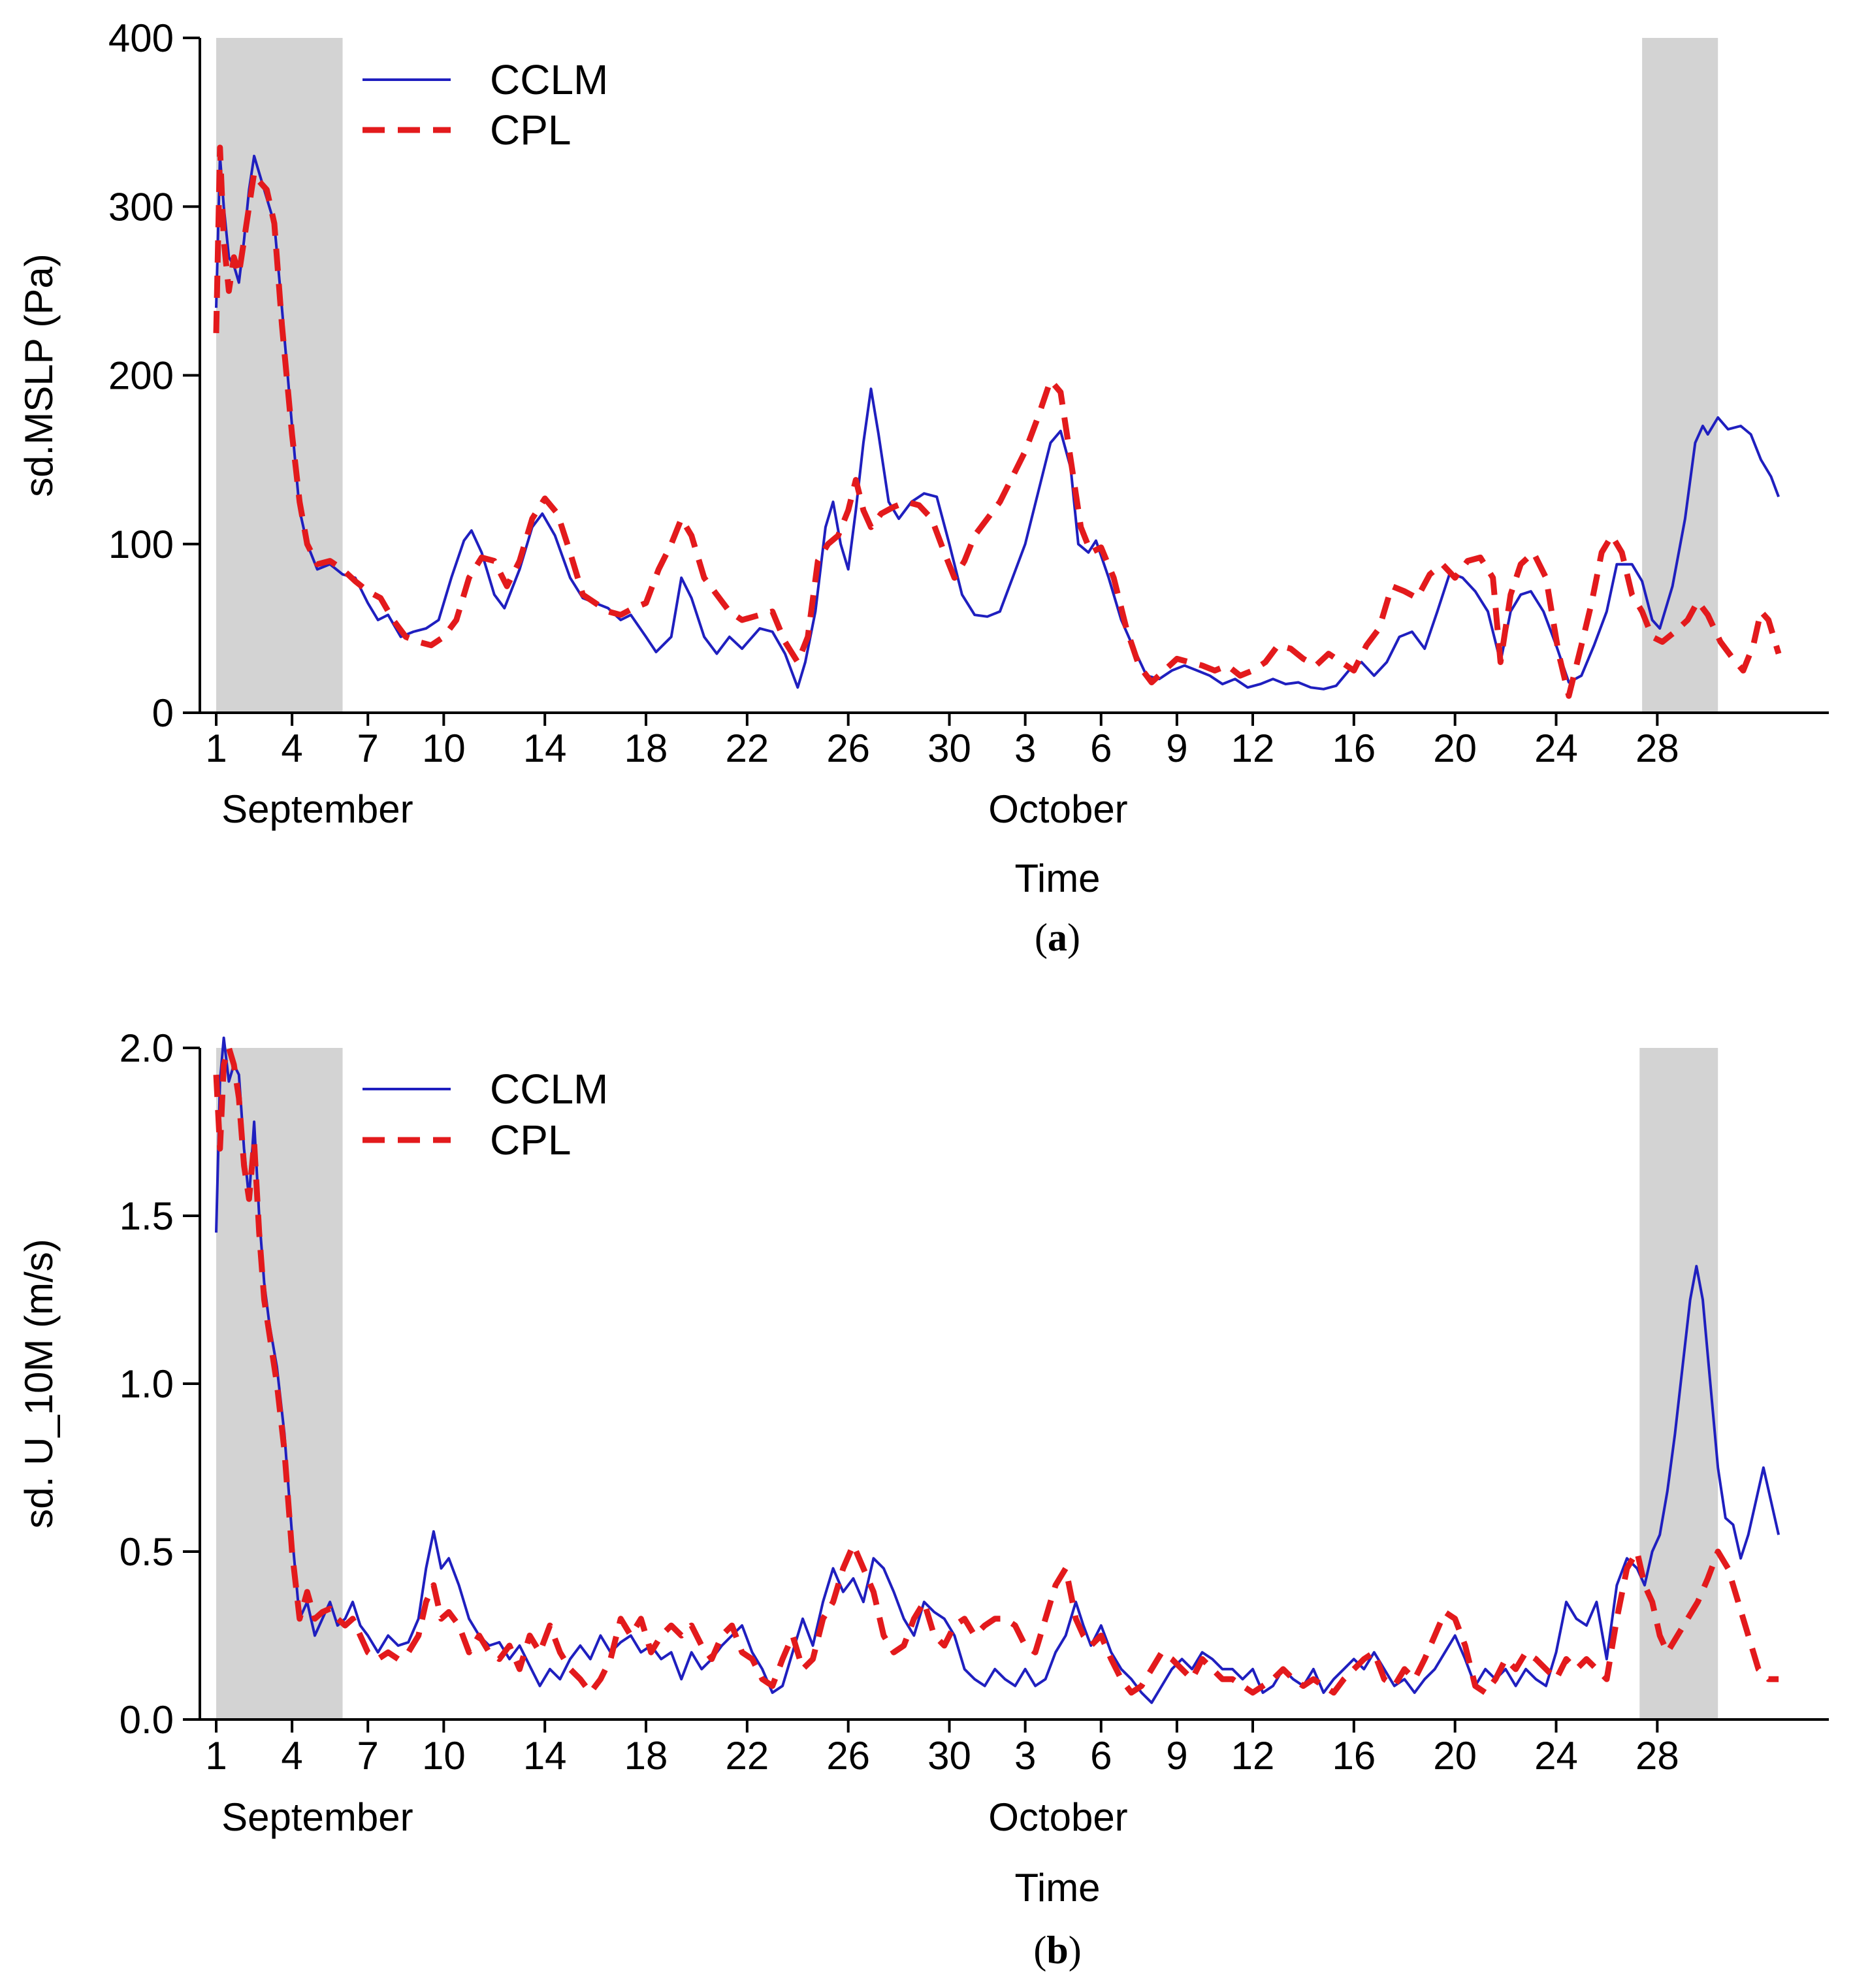 This screenshot has height=1988, width=1853. What do you see at coordinates (141, 38) in the screenshot?
I see `y-tick-label: 400` at bounding box center [141, 38].